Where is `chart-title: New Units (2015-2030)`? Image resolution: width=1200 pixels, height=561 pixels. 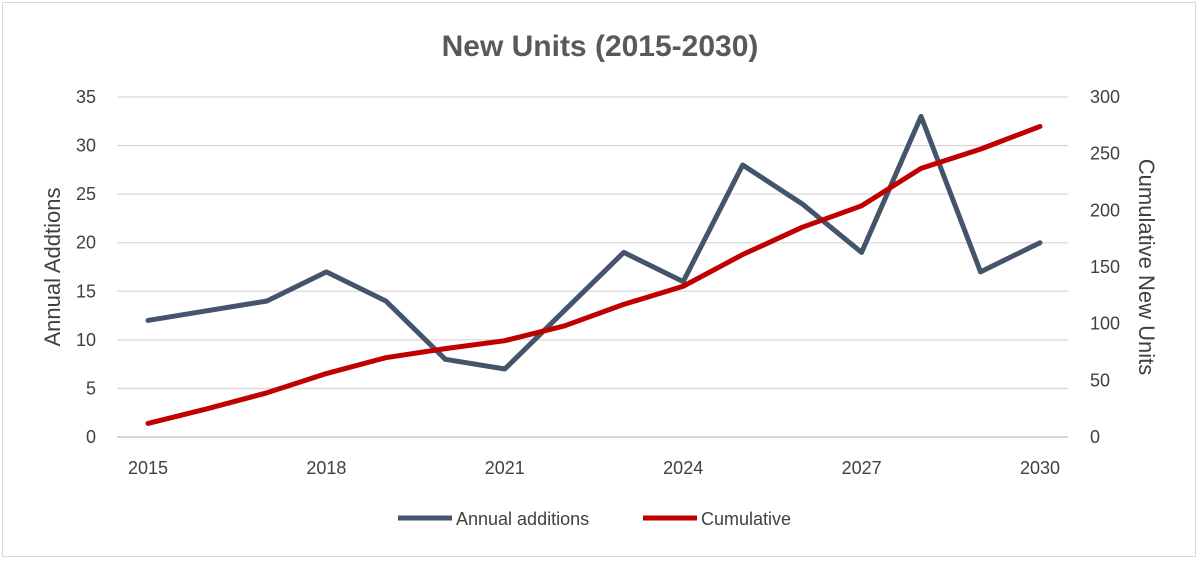
chart-title: New Units (2015-2030) is located at coordinates (600, 46).